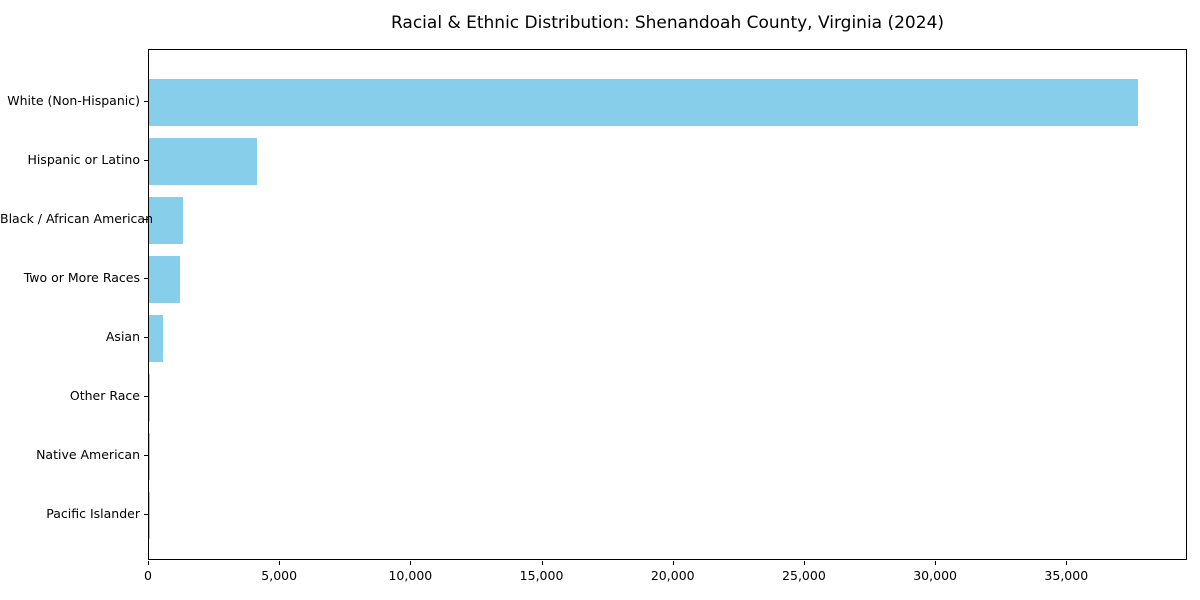 Image resolution: width=1200 pixels, height=600 pixels. Describe the element at coordinates (104, 395) in the screenshot. I see `y-label-other-race: Other Race` at that location.